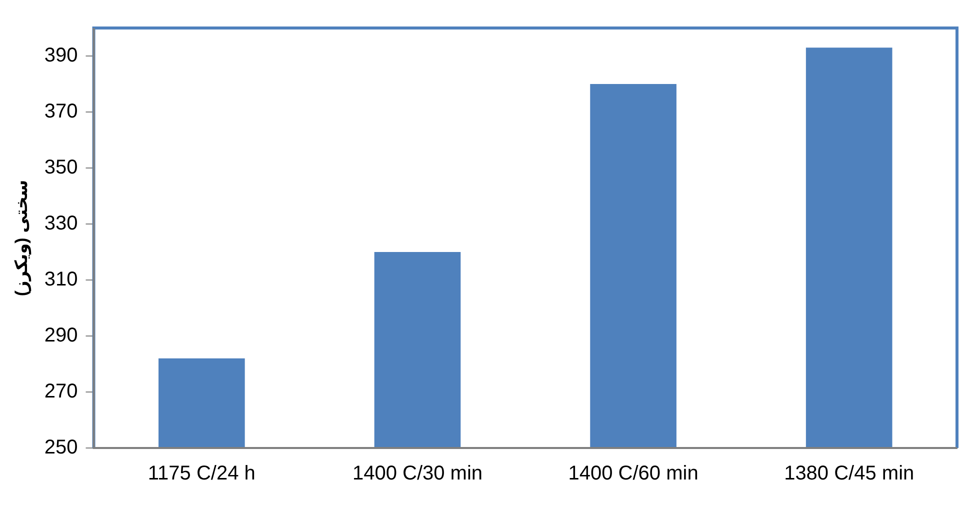 This screenshot has height=508, width=969. I want to click on y-tick-label: 270, so click(61, 391).